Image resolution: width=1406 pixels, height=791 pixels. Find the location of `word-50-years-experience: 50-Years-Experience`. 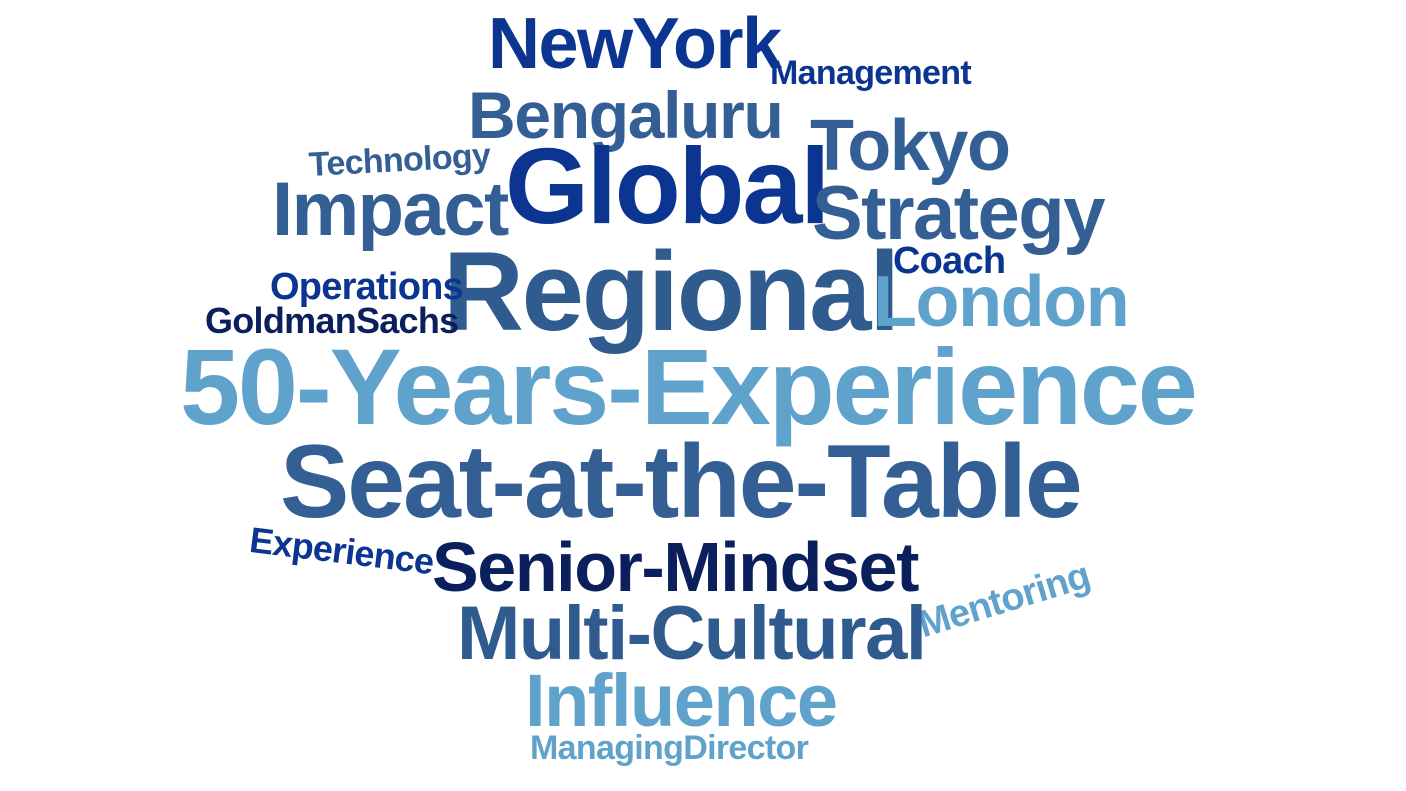

word-50-years-experience: 50-Years-Experience is located at coordinates (689, 386).